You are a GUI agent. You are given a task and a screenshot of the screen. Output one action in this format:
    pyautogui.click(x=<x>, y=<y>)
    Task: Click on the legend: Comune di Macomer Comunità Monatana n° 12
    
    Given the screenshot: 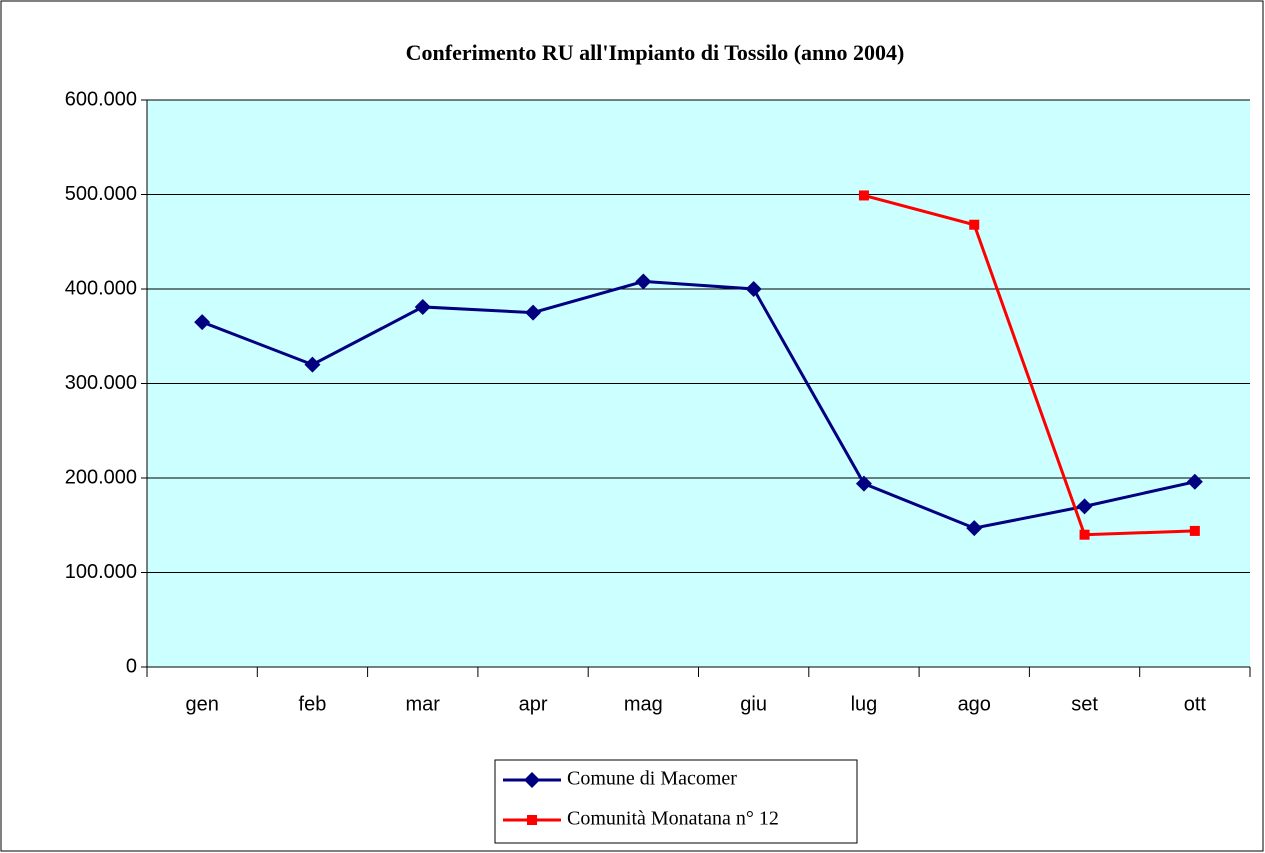 What is the action you would take?
    pyautogui.click(x=676, y=801)
    